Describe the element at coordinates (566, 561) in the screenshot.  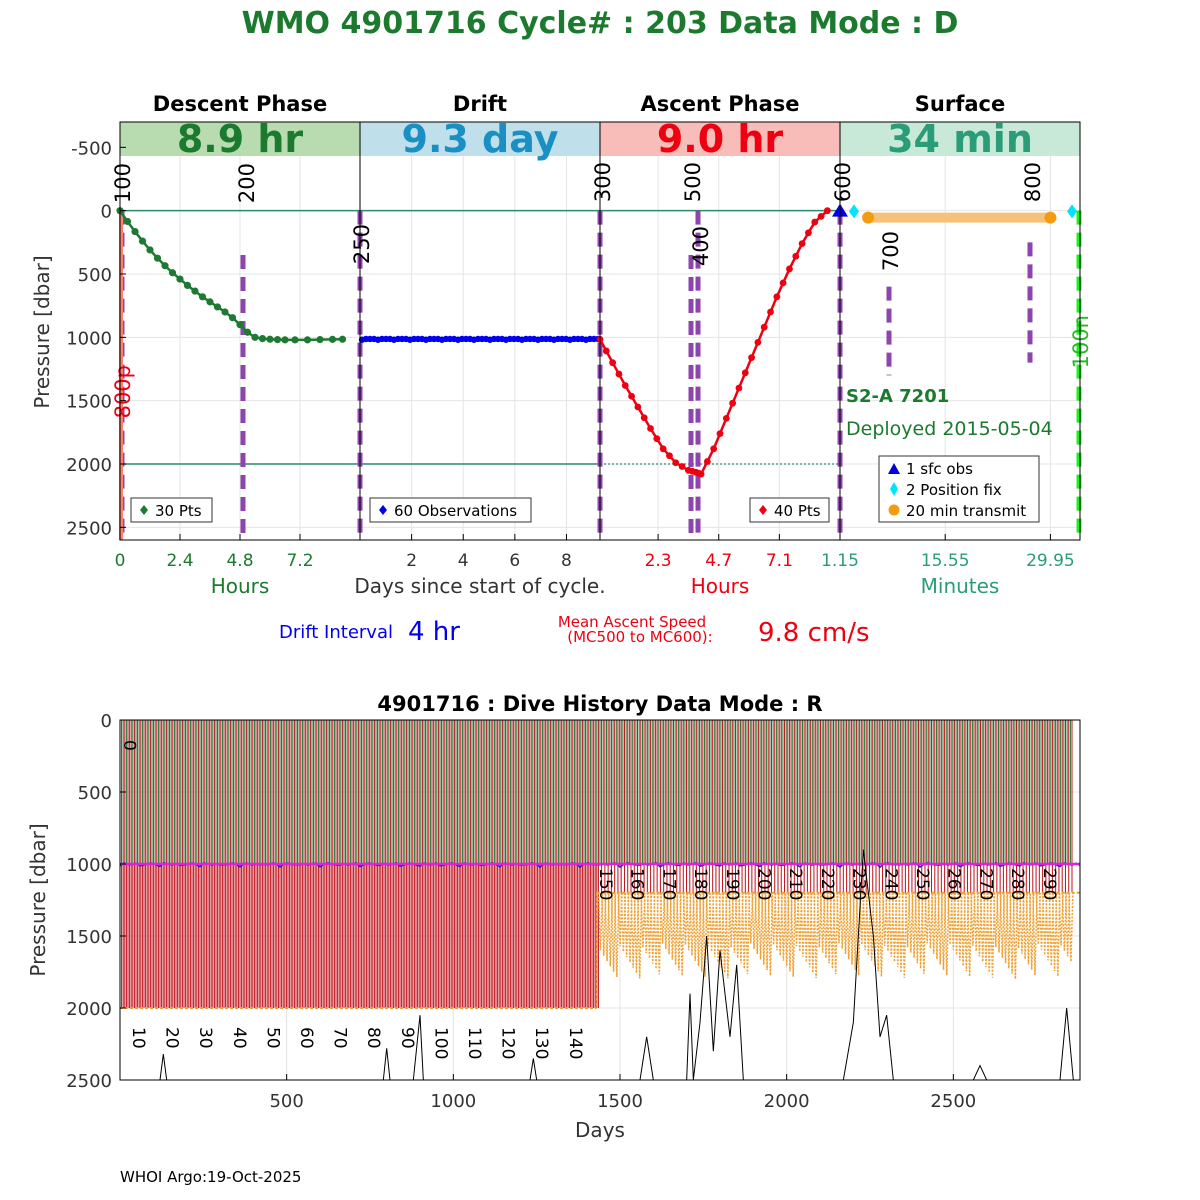
I see `top-xtick-label: 8` at that location.